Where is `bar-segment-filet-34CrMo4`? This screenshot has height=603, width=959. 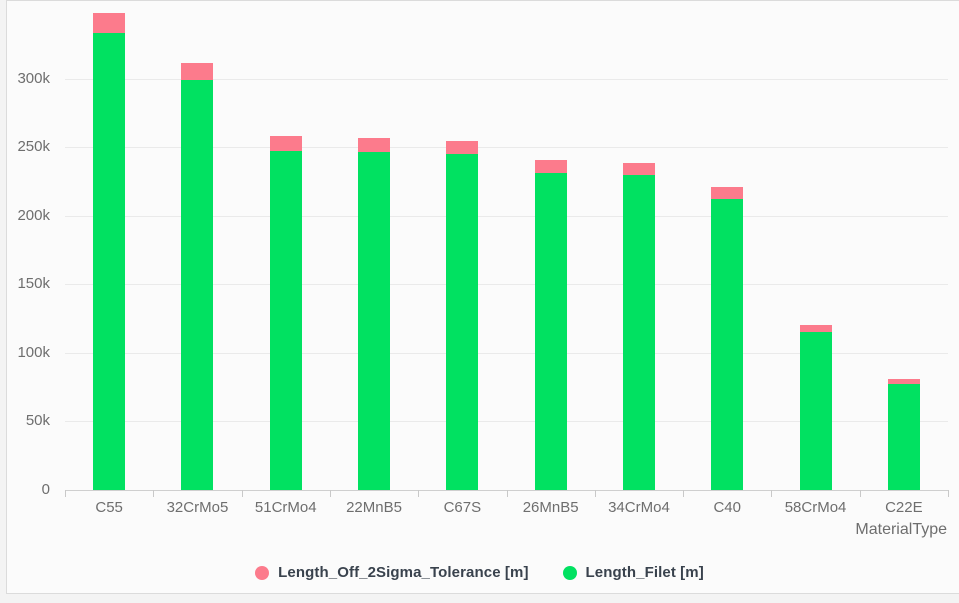 bar-segment-filet-34CrMo4 is located at coordinates (638, 332).